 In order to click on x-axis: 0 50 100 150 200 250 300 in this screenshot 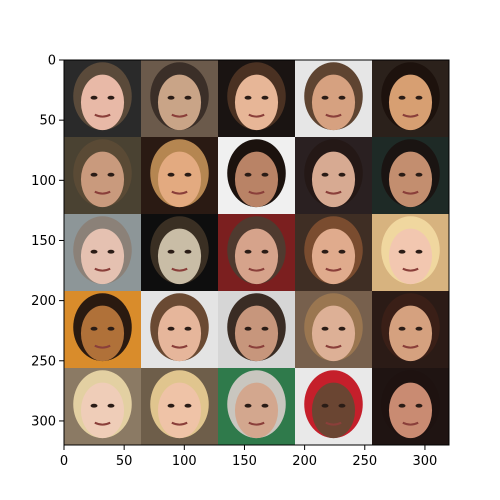, I will do `click(248, 457)`.